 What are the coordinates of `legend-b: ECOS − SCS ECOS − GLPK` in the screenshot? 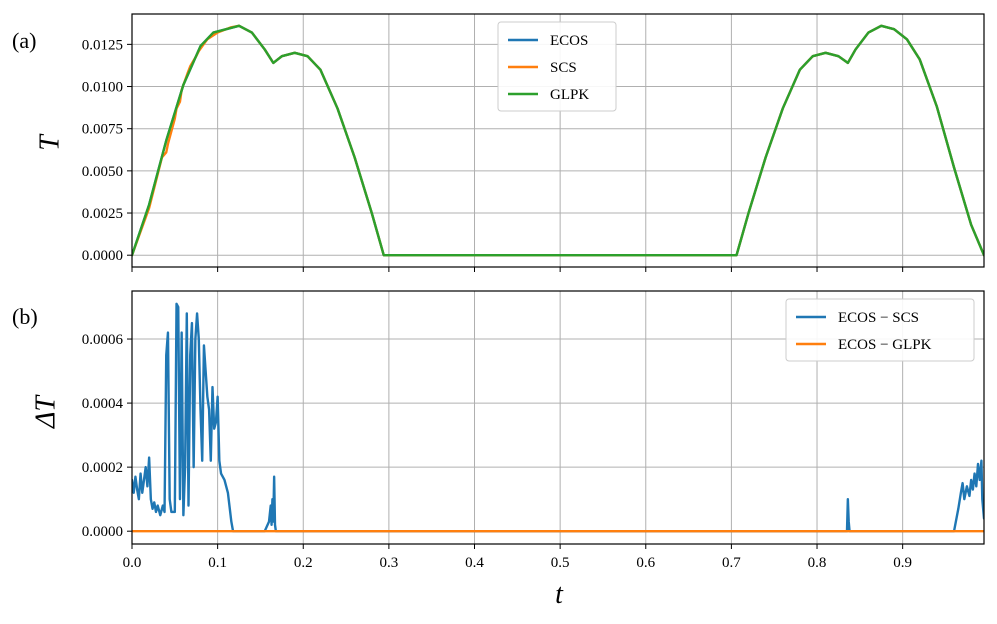 It's located at (880, 330).